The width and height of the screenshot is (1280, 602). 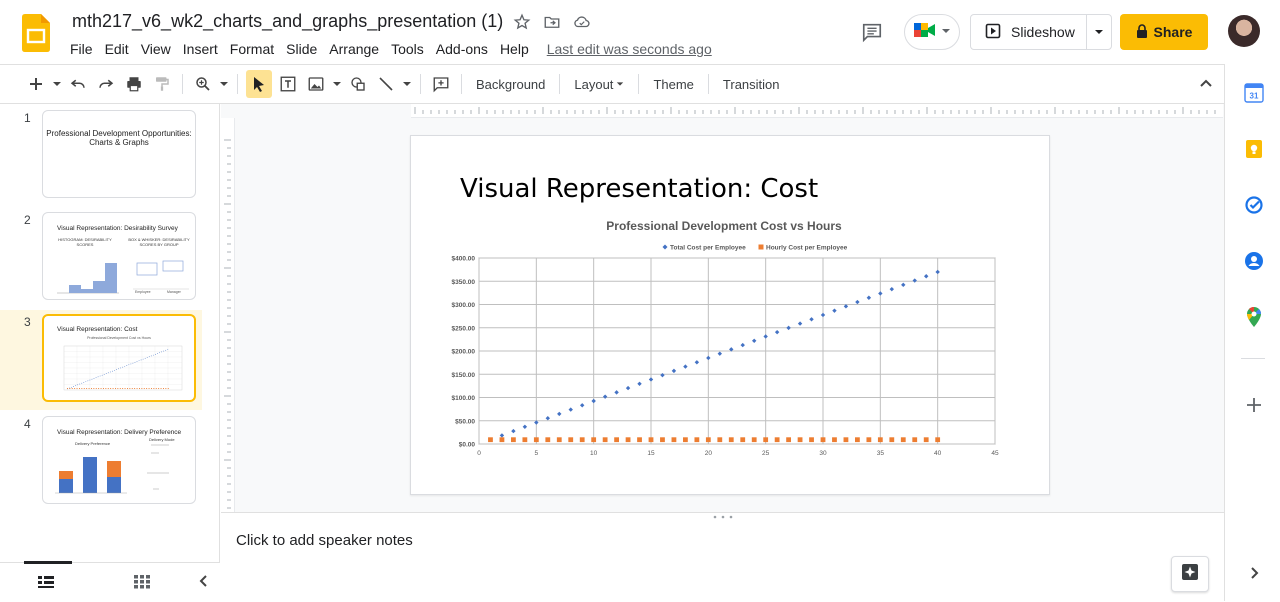 I want to click on cloud-status-icon, so click(x=582, y=22).